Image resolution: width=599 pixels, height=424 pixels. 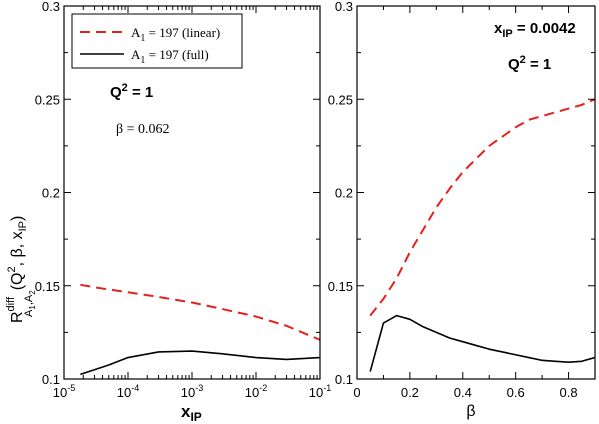 I want to click on left-xlabel: xIP, so click(x=191, y=413).